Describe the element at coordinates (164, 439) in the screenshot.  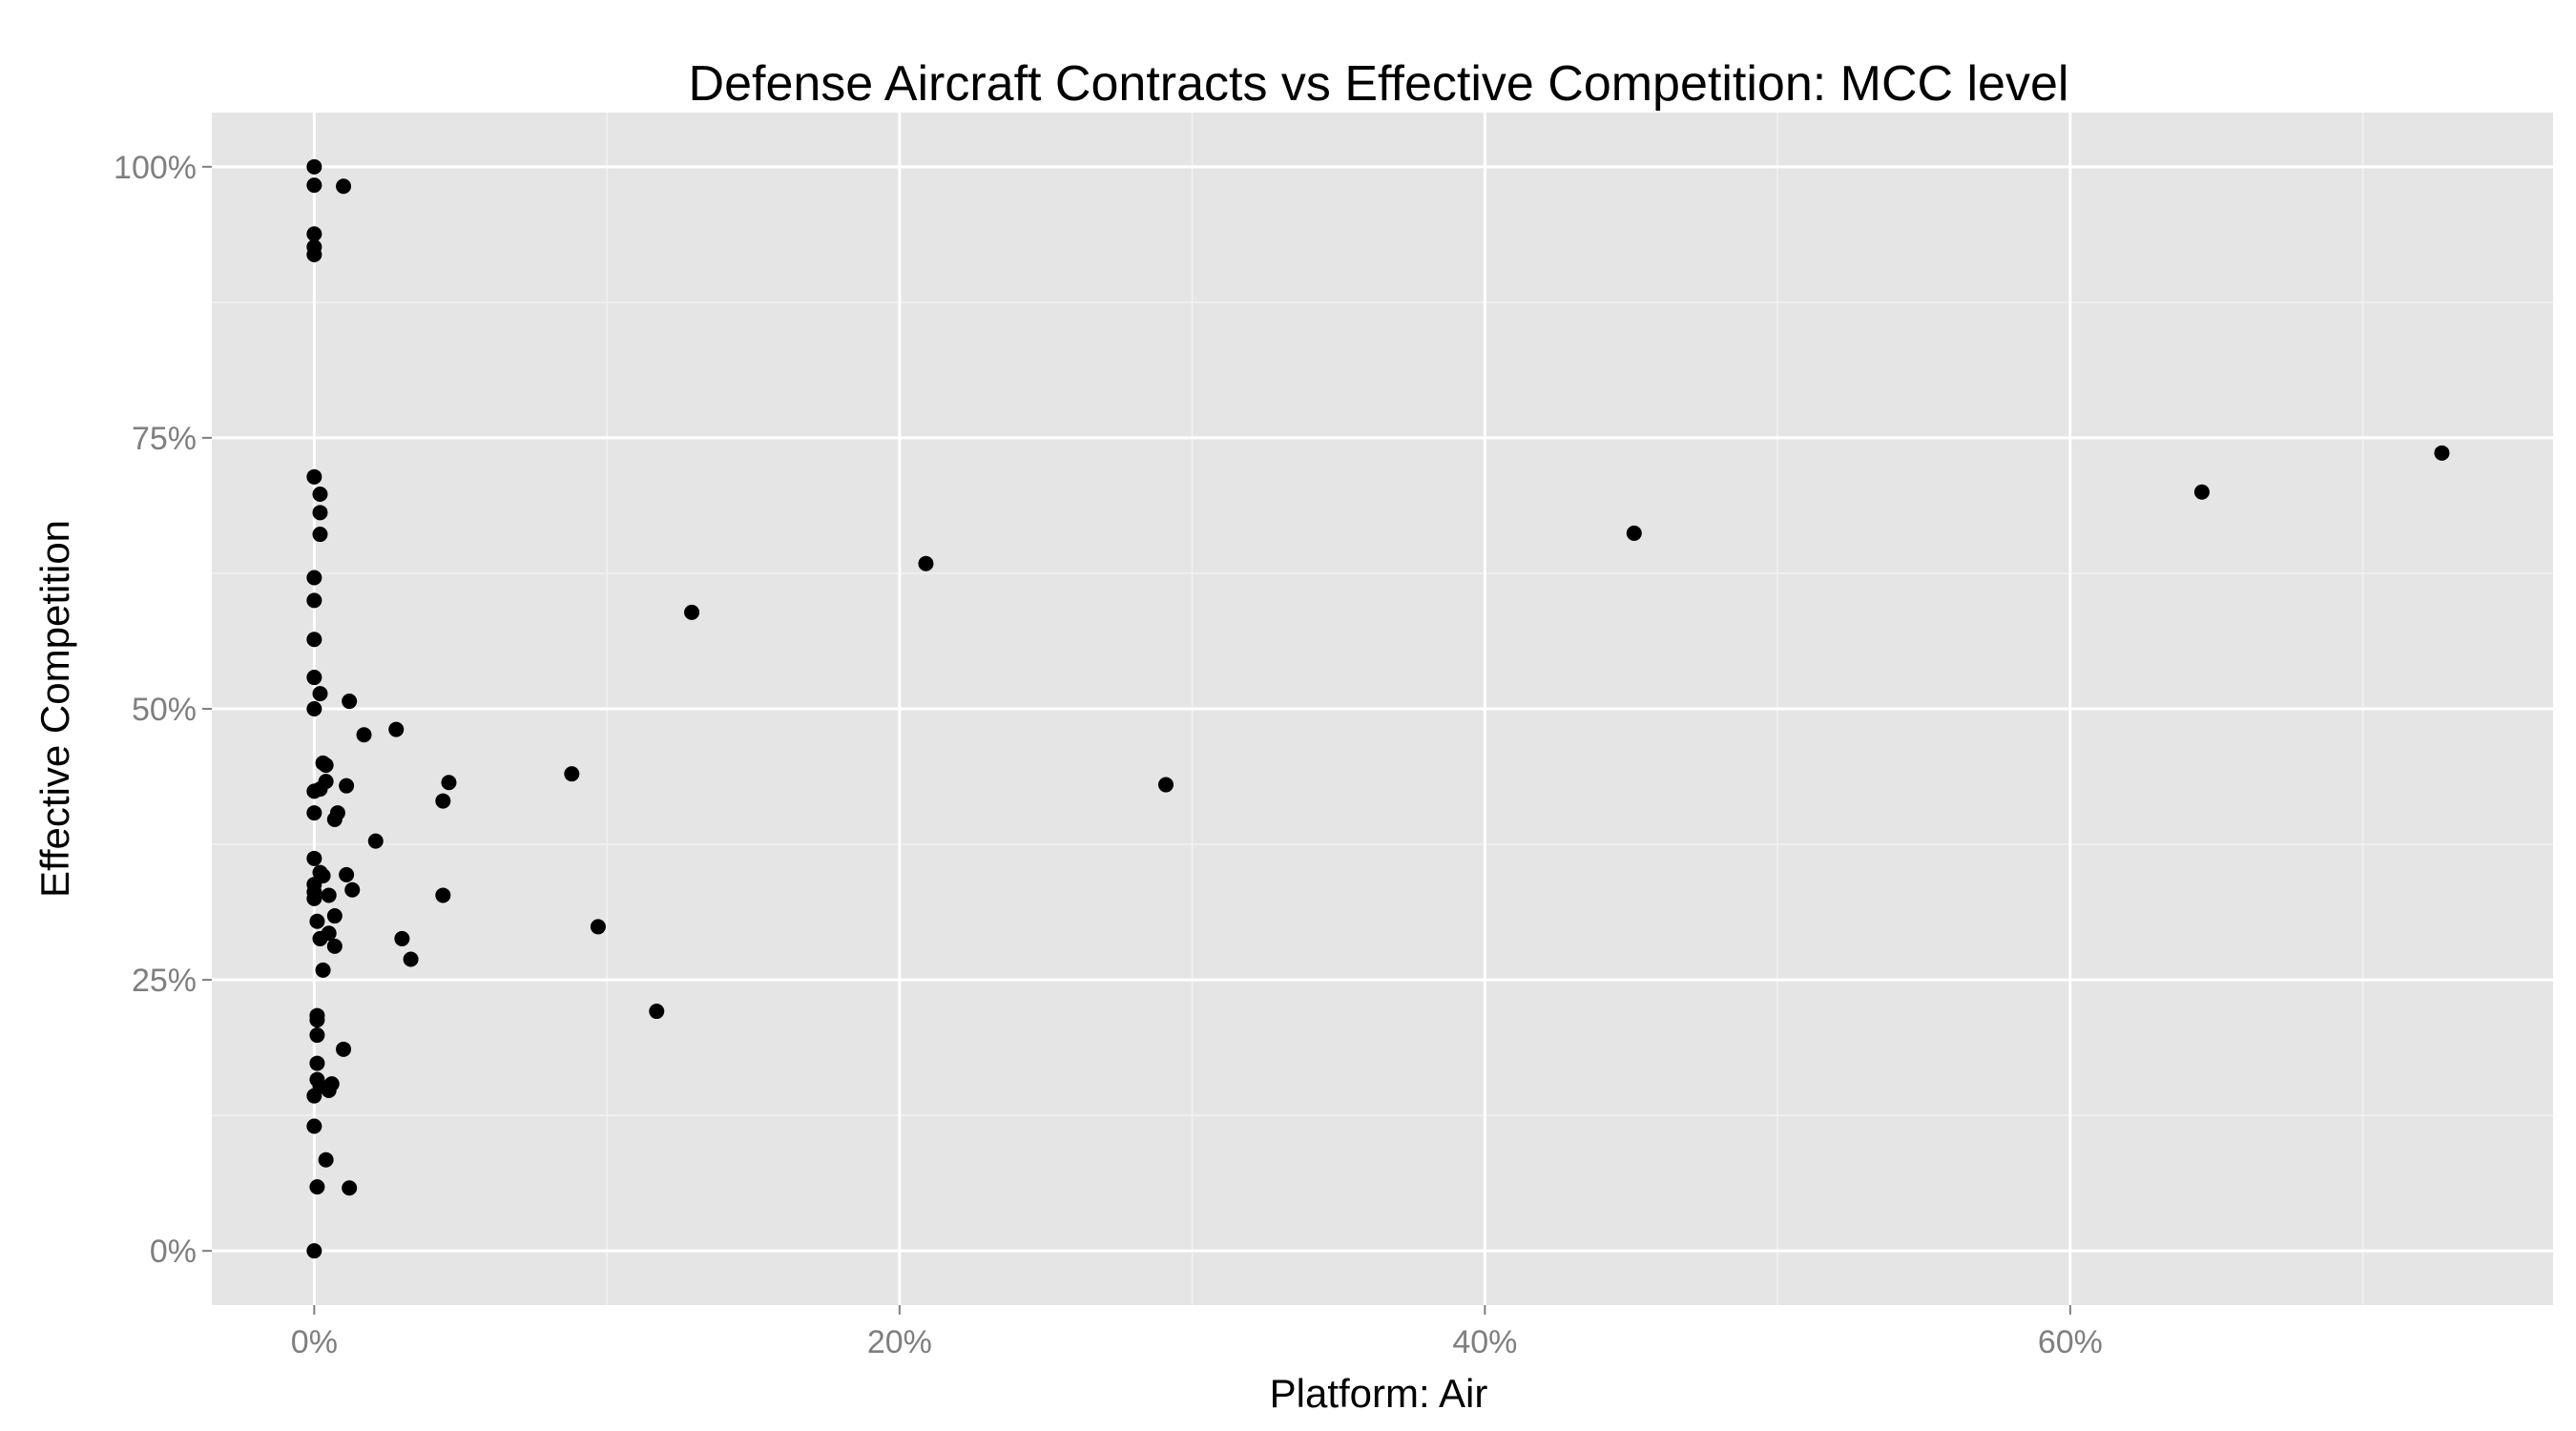
I see `y-tick-label: 75%` at that location.